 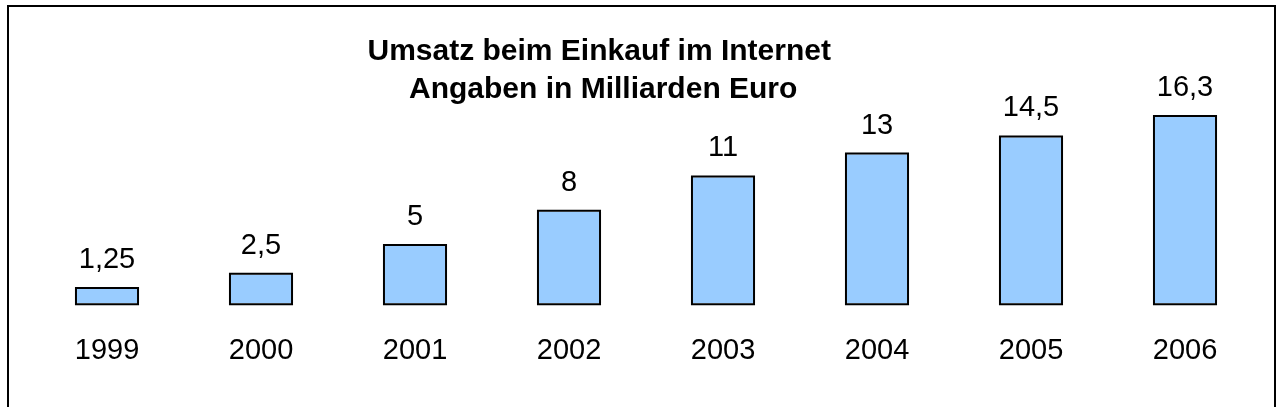 I want to click on data-label: 14,5, so click(x=1031, y=106).